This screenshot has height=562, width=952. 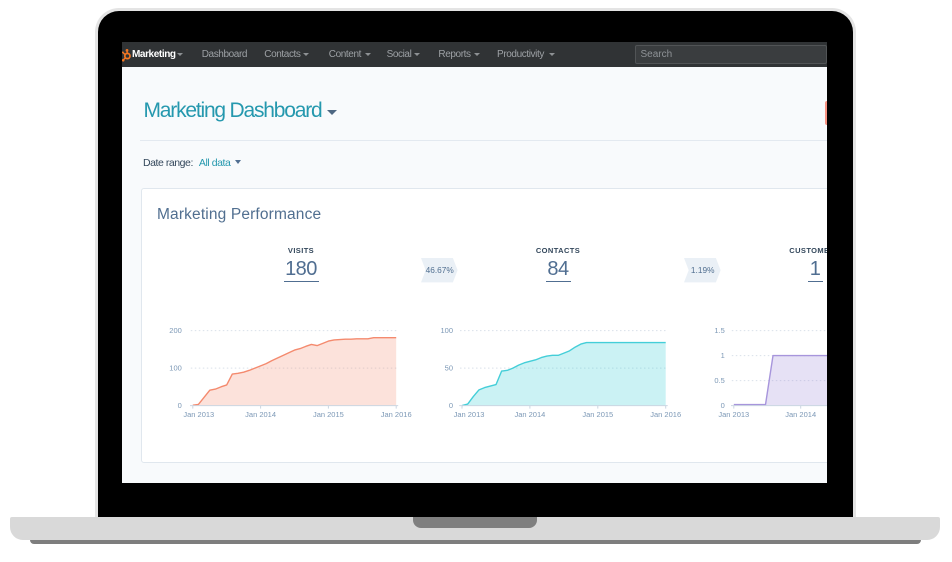 I want to click on svg-text: 200, so click(x=175, y=330).